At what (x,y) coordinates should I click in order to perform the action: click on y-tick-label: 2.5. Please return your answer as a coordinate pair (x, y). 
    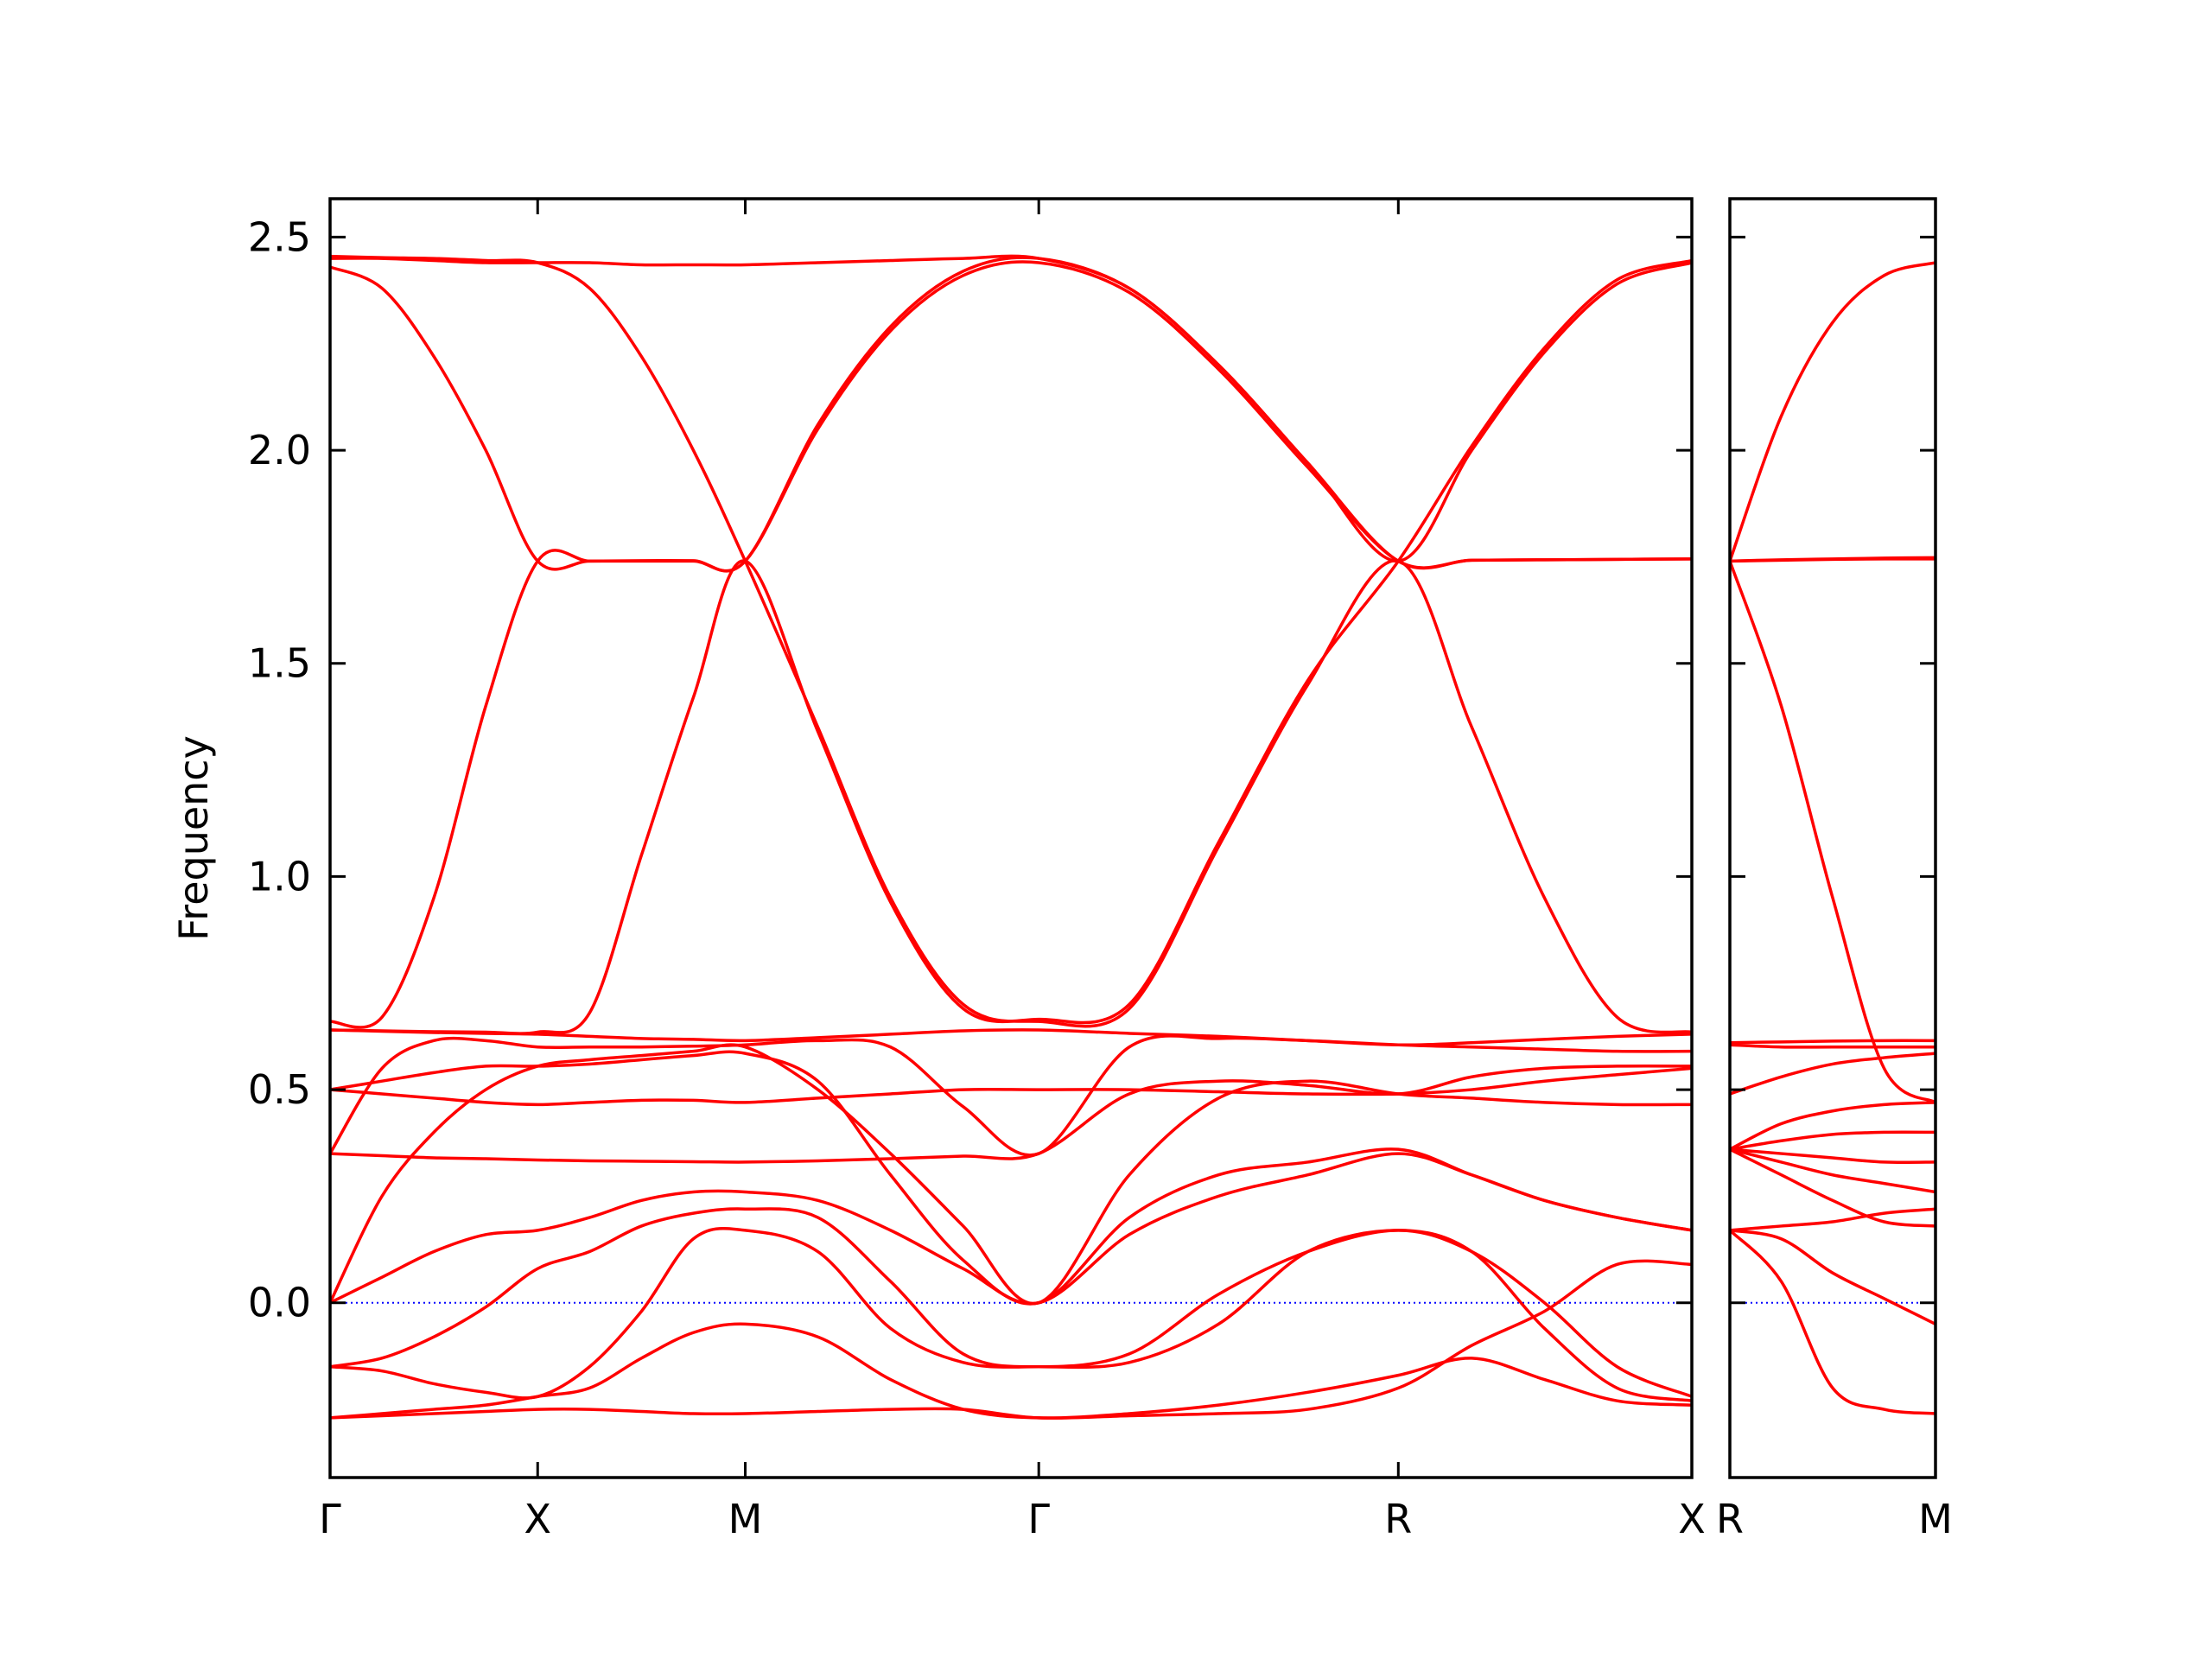
    Looking at the image, I should click on (279, 236).